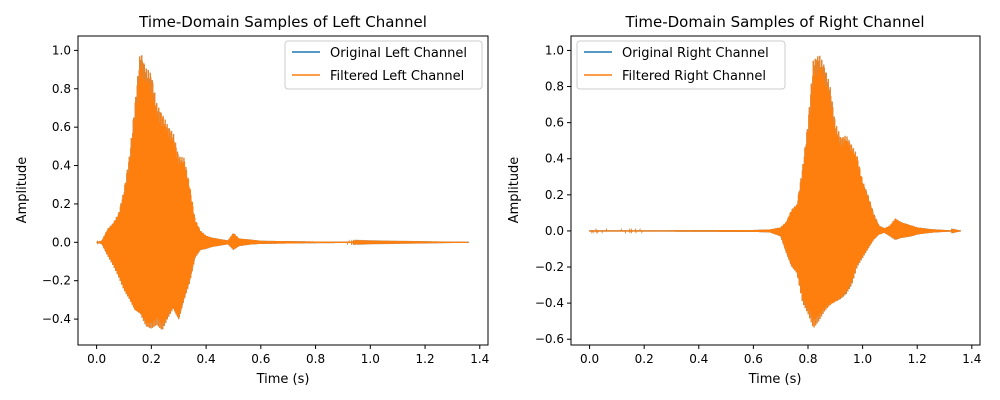  Describe the element at coordinates (282, 22) in the screenshot. I see `chart-title: Time-Domain Samples of Left Channel` at that location.